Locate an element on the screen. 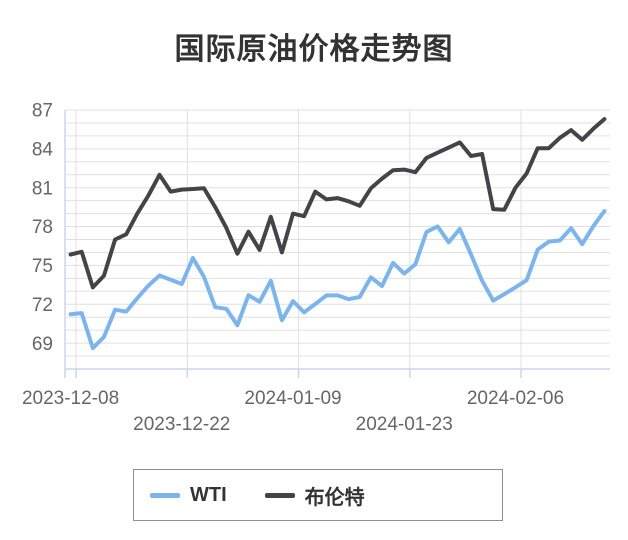 This screenshot has width=628, height=540. chart-legend: WTI 布伦特 is located at coordinates (318, 495).